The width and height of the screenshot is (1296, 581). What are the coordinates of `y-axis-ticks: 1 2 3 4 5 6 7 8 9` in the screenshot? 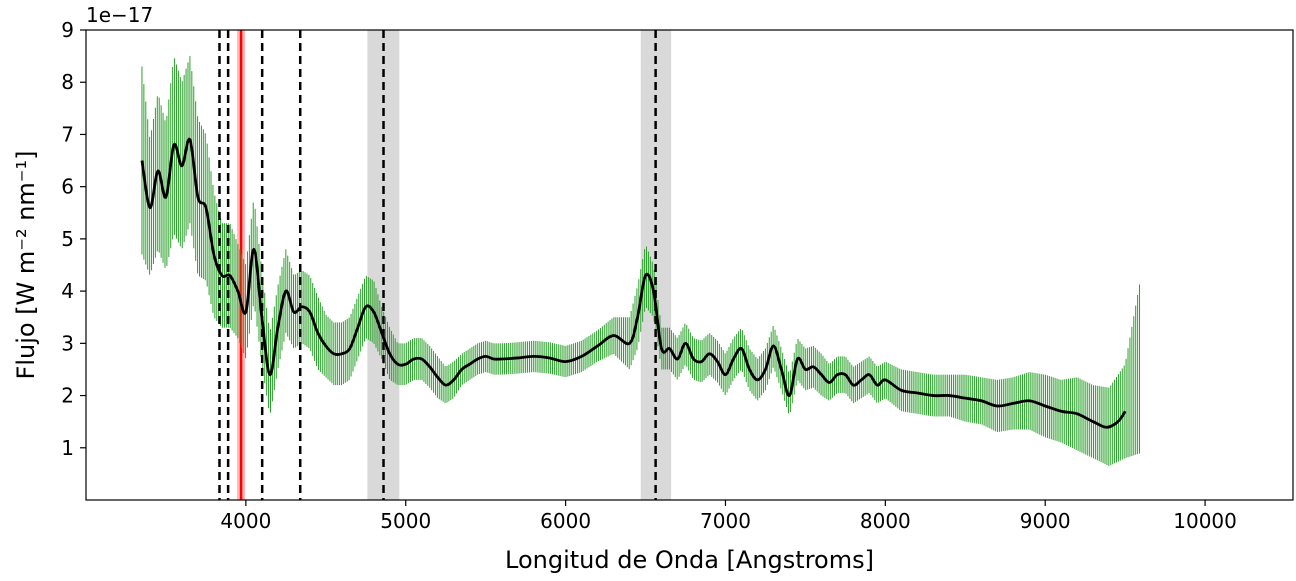 It's located at (73, 239).